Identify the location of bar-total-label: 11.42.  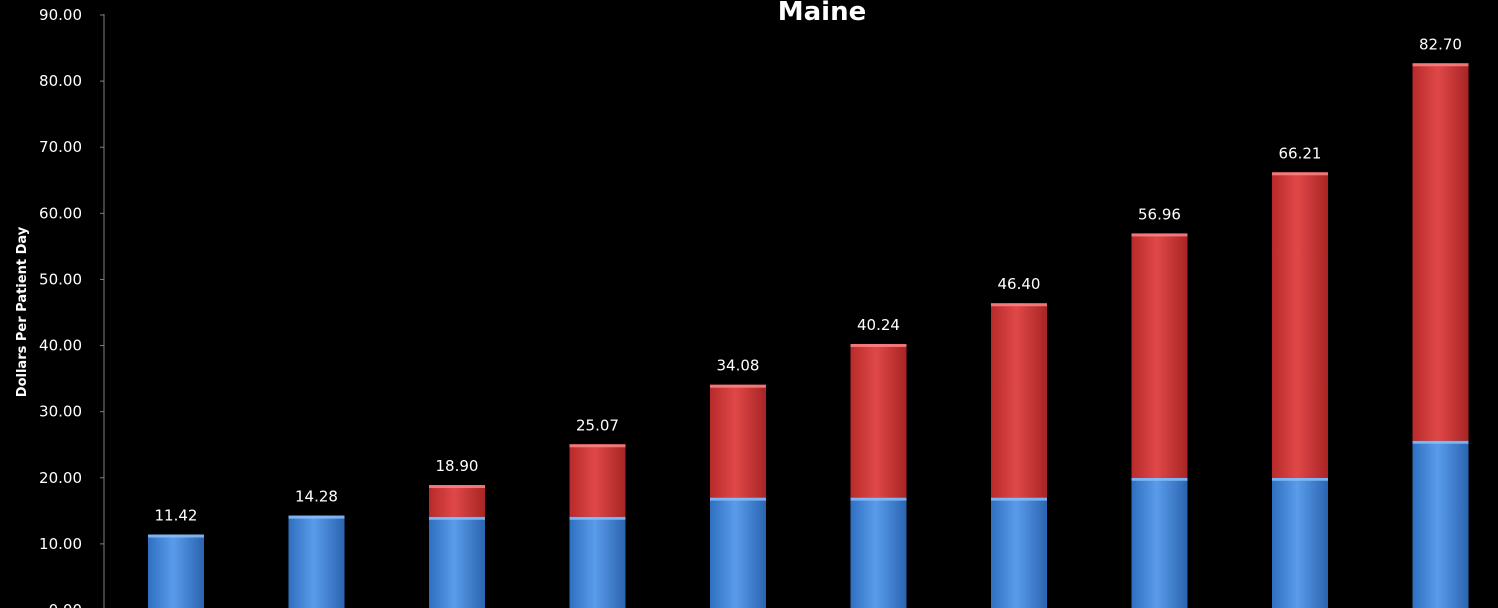
(176, 516).